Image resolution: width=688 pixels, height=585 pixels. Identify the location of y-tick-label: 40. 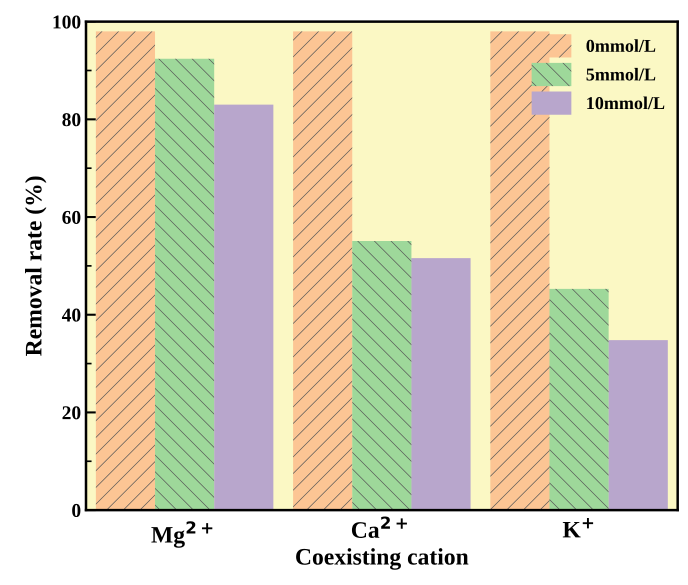
(71, 315).